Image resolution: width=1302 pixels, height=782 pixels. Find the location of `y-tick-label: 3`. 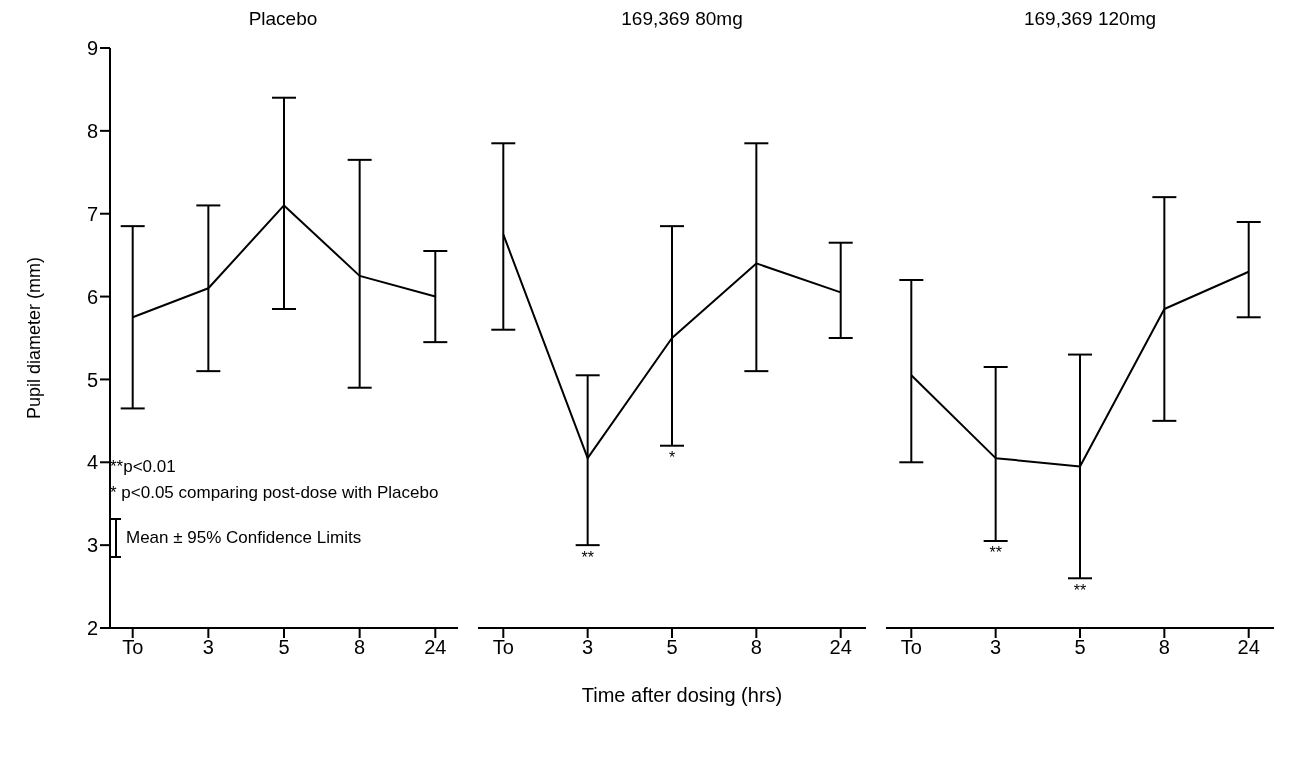

y-tick-label: 3 is located at coordinates (92, 545).